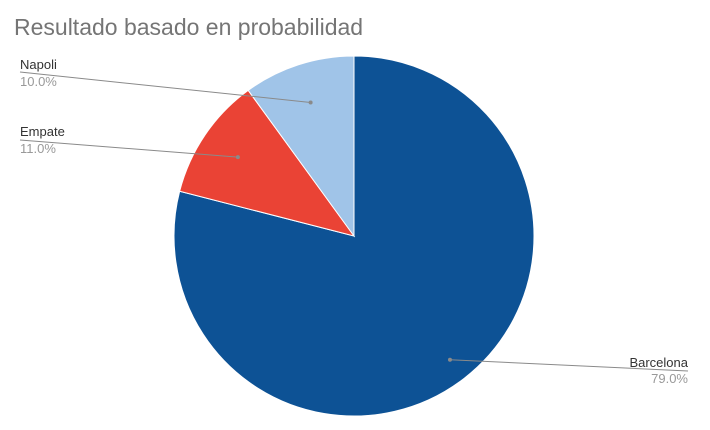 The image size is (710, 430). Describe the element at coordinates (658, 362) in the screenshot. I see `slice-label-barcelona: Barcelona` at that location.